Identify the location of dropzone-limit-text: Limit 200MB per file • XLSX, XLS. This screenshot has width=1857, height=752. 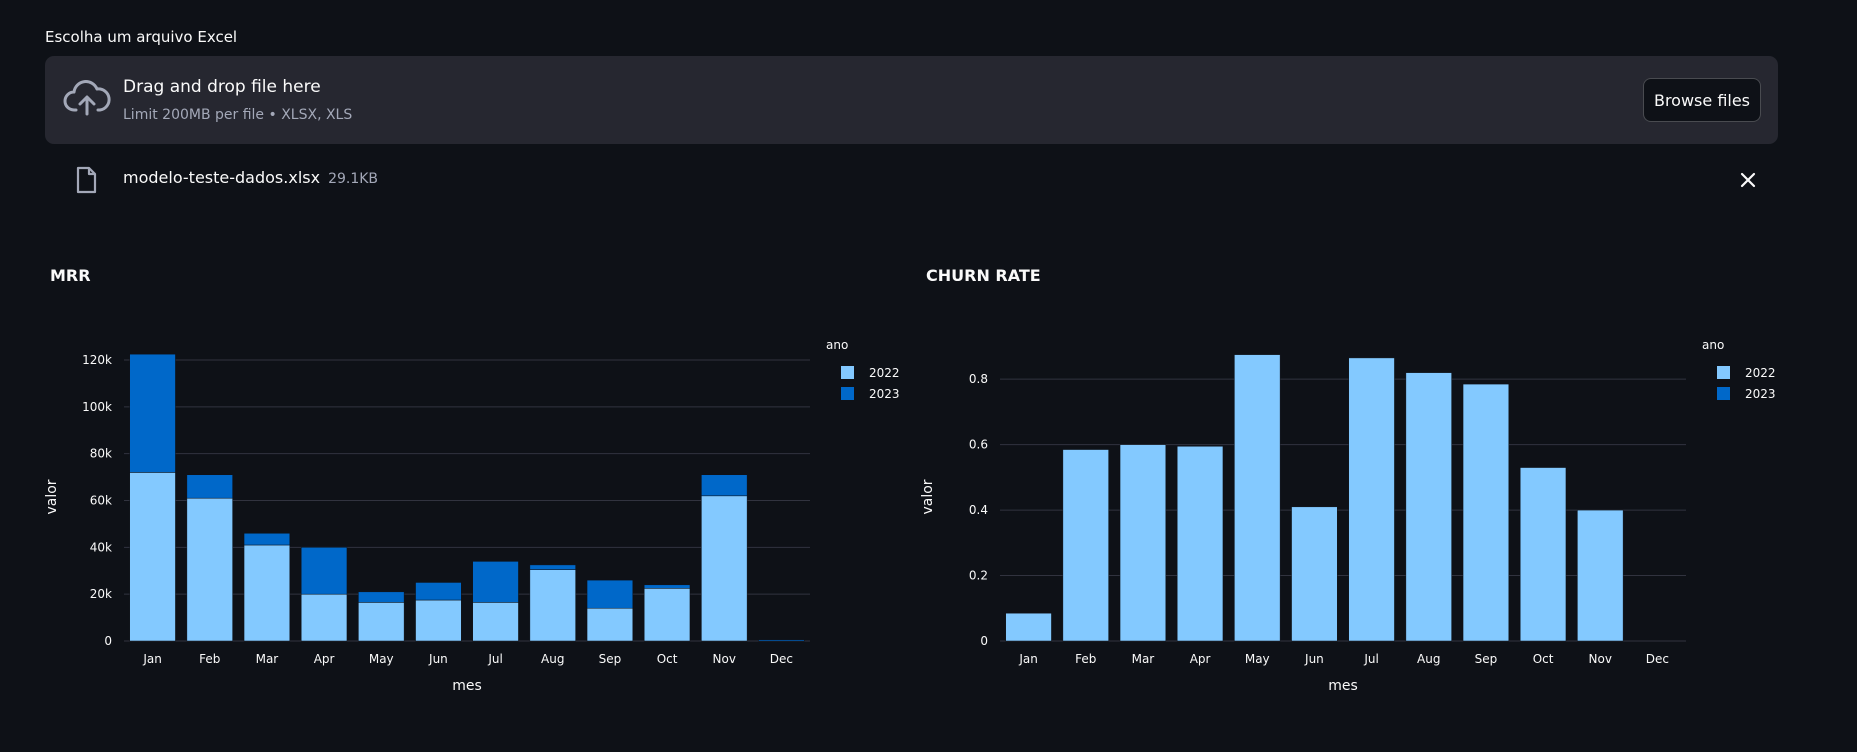
(238, 115).